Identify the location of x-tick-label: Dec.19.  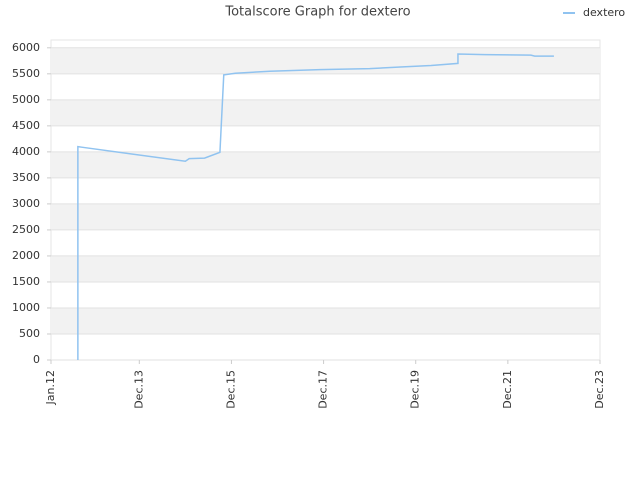
(415, 389).